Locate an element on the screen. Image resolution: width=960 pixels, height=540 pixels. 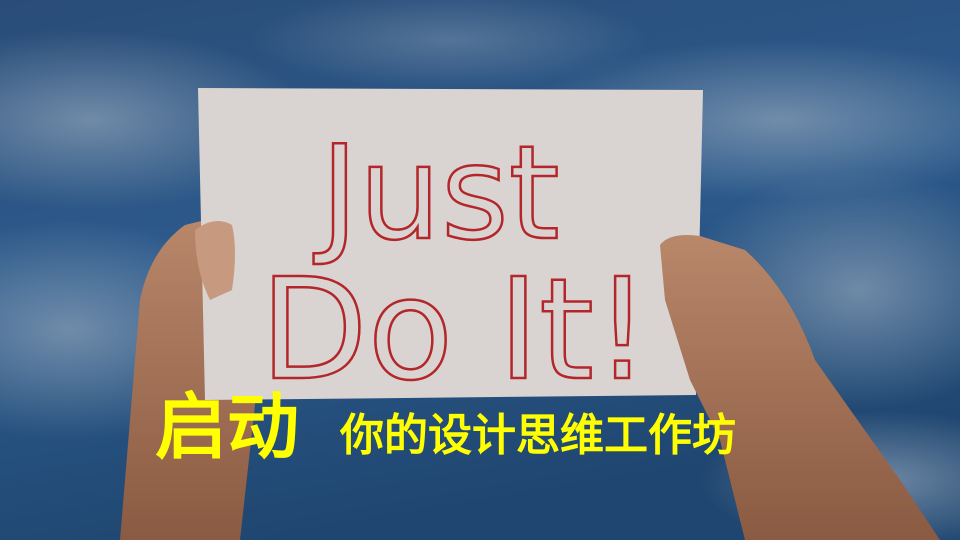
left-thumb is located at coordinates (215, 260).